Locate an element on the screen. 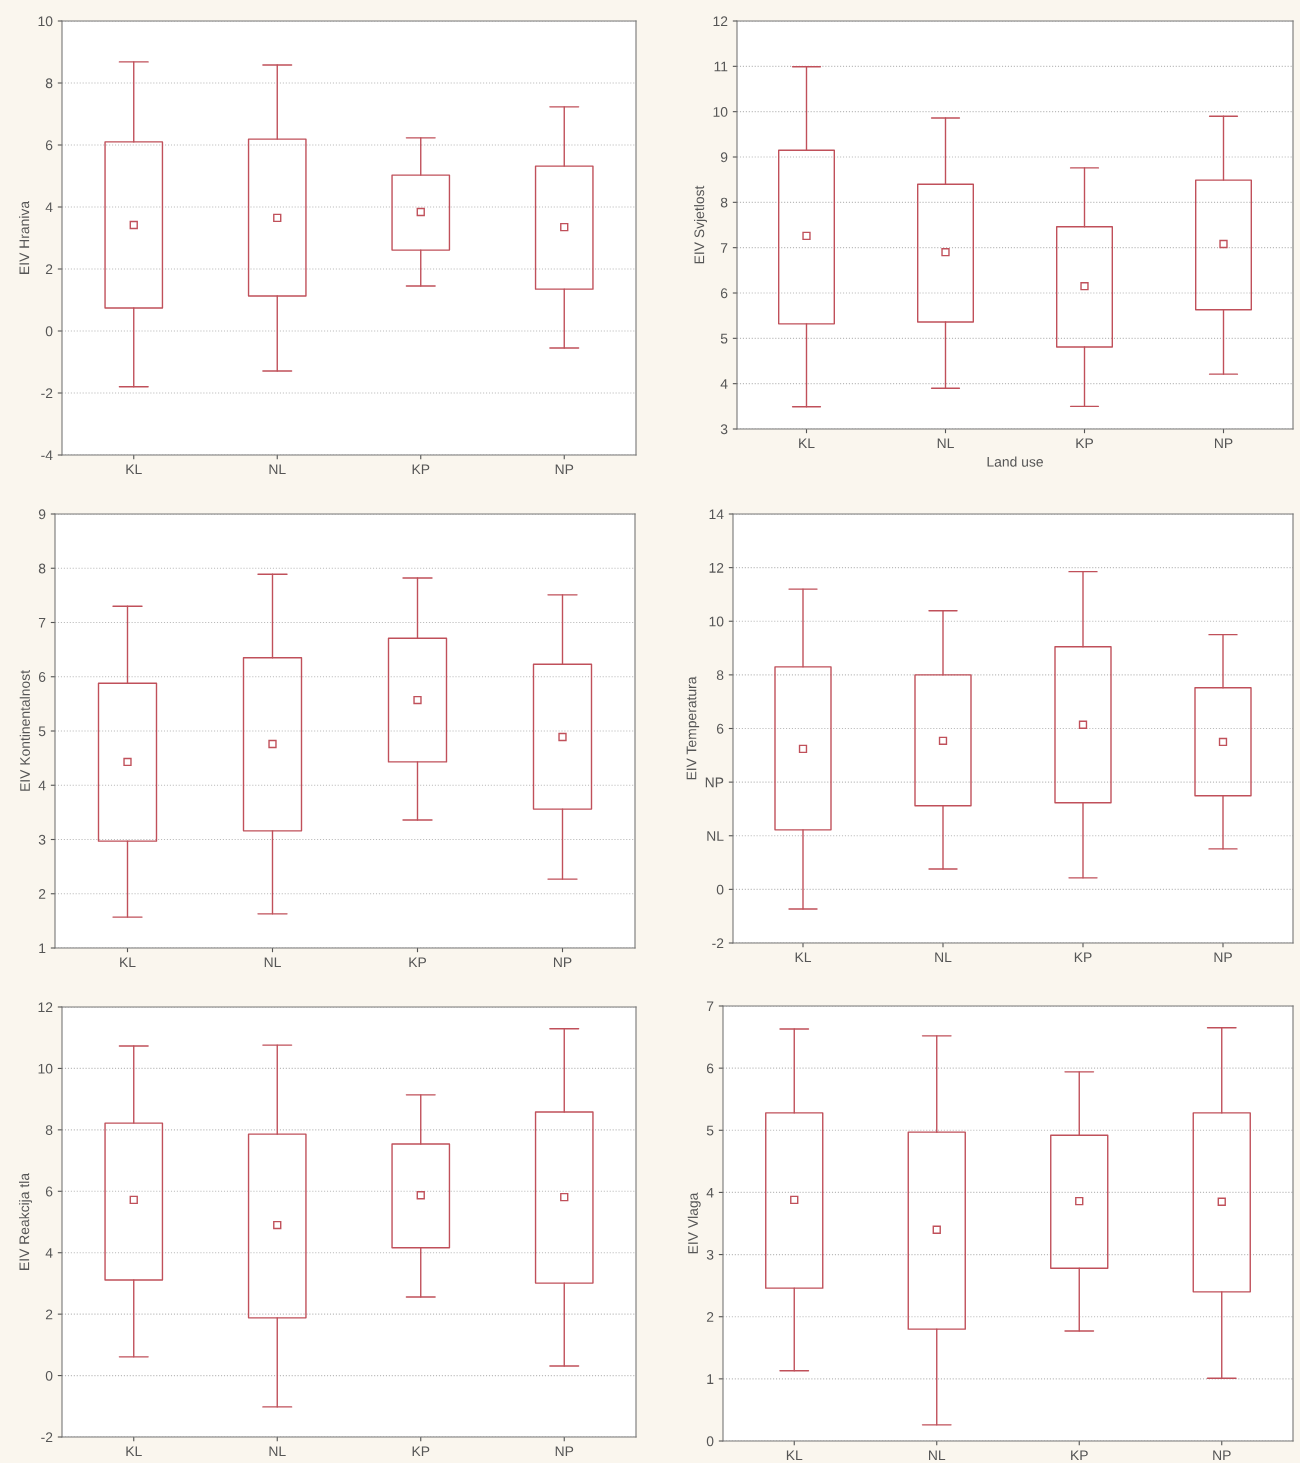 This screenshot has height=1463, width=1300. y-tick-label: 11 is located at coordinates (721, 66).